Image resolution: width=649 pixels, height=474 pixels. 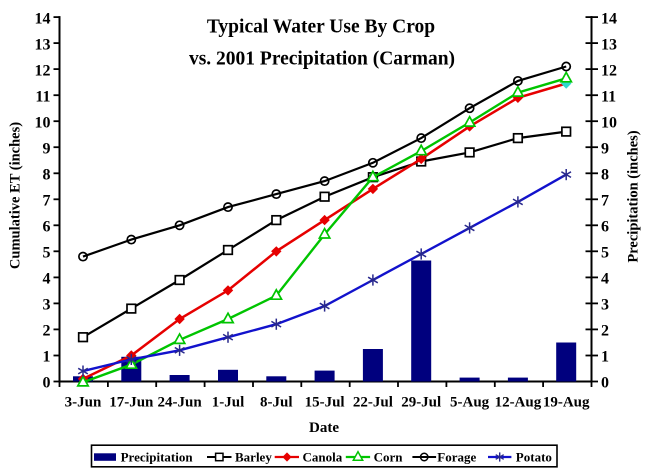 What do you see at coordinates (534, 457) in the screenshot?
I see `svg-text: Potato` at bounding box center [534, 457].